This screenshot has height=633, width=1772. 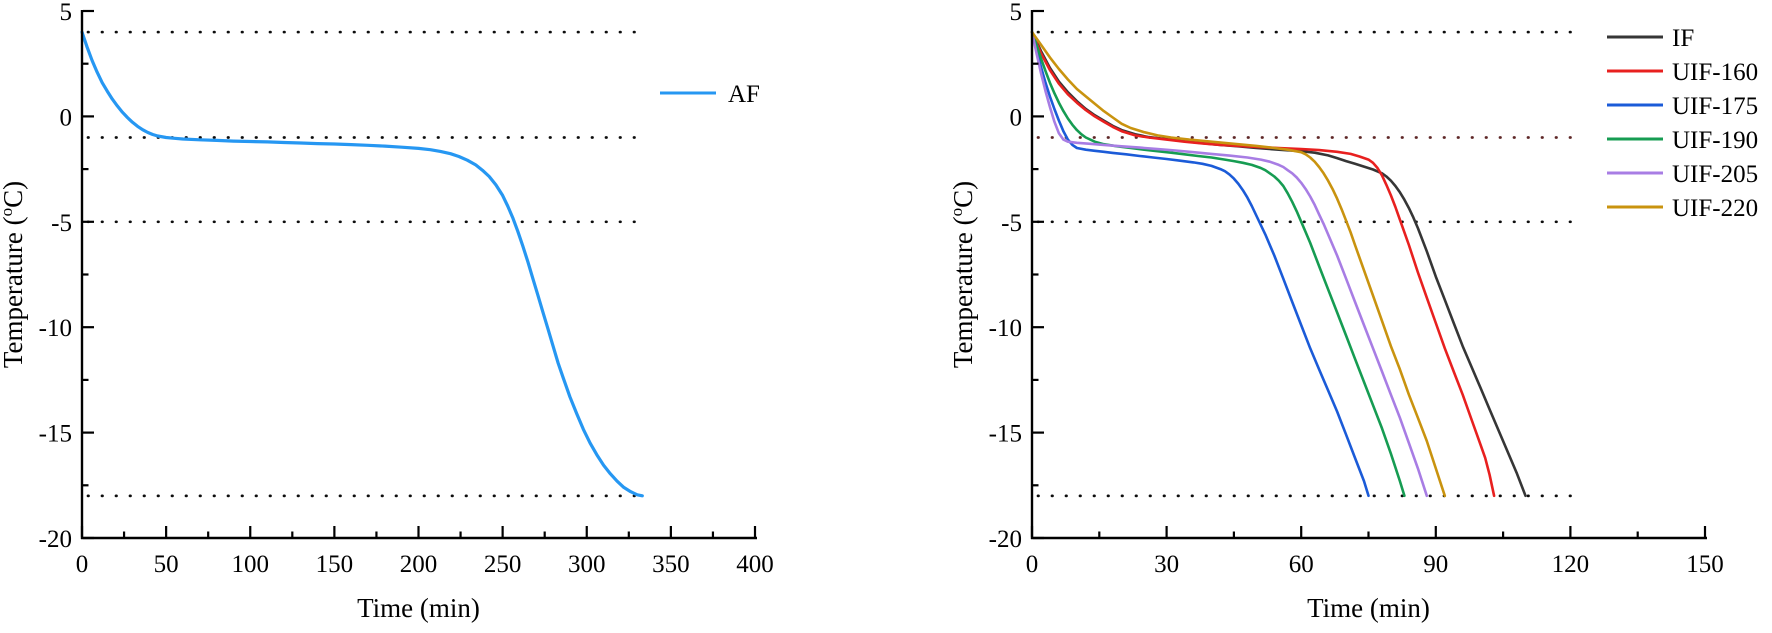 What do you see at coordinates (419, 564) in the screenshot?
I see `x-tick-label-200: 200` at bounding box center [419, 564].